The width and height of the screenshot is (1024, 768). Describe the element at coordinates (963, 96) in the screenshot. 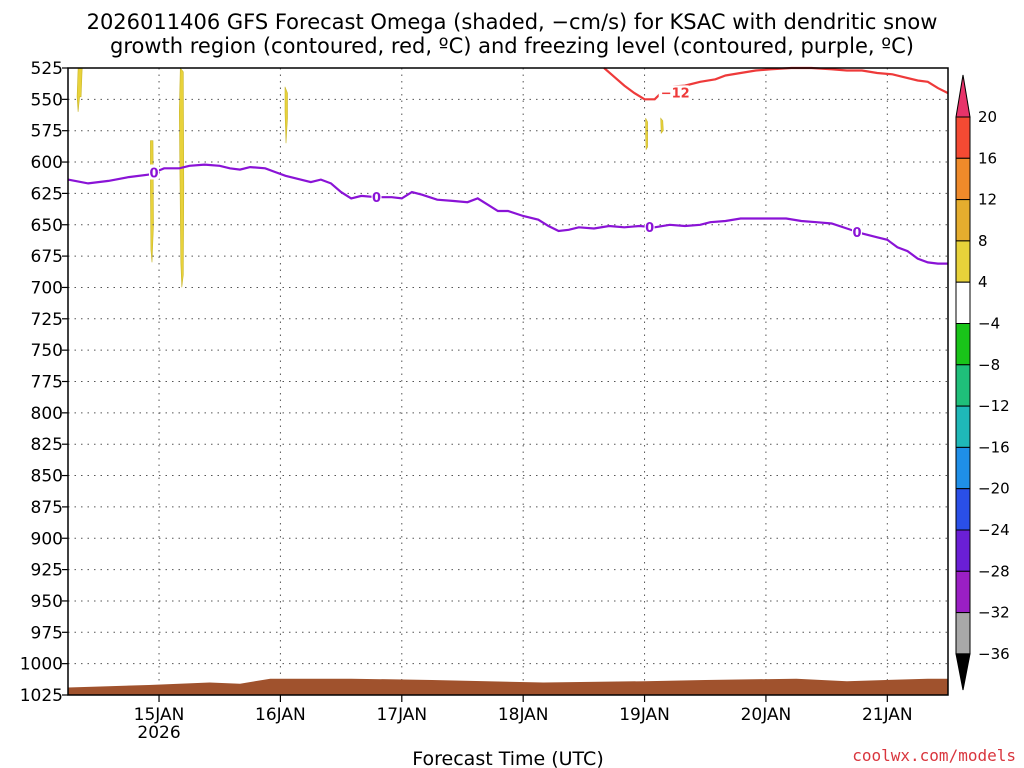

I see `colorbar-top-arrow` at that location.